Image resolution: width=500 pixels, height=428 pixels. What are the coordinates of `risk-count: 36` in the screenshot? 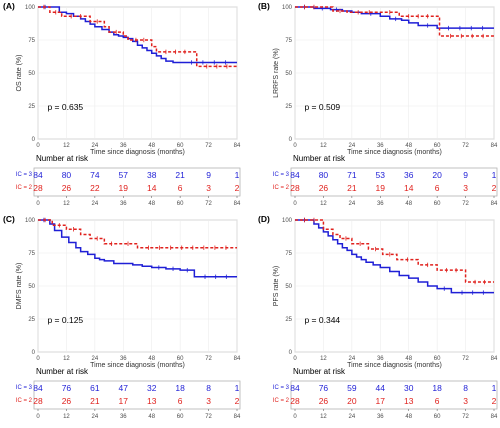 It's located at (409, 175).